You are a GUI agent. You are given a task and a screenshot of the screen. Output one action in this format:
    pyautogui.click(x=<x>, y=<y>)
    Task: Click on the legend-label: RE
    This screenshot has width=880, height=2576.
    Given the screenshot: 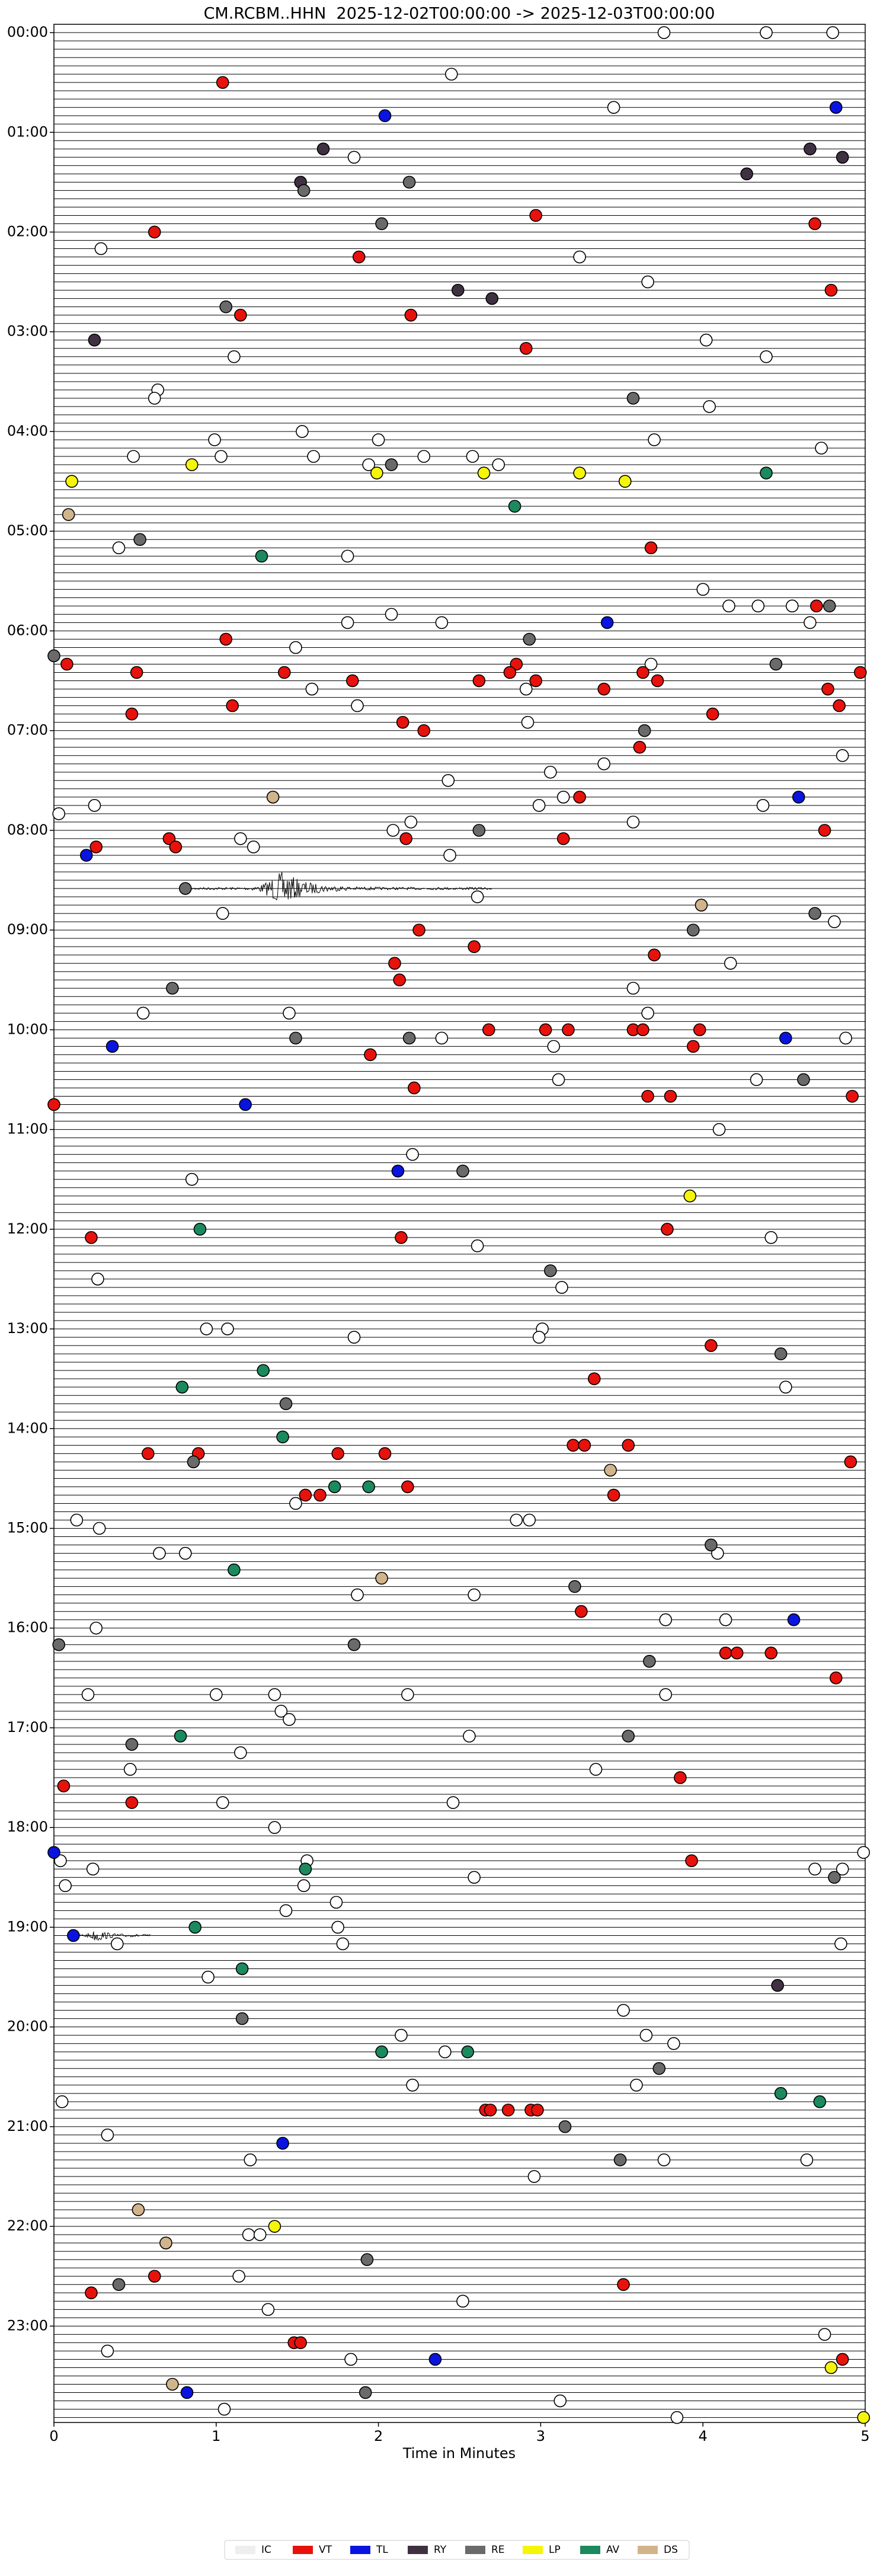 What is the action you would take?
    pyautogui.click(x=498, y=2550)
    